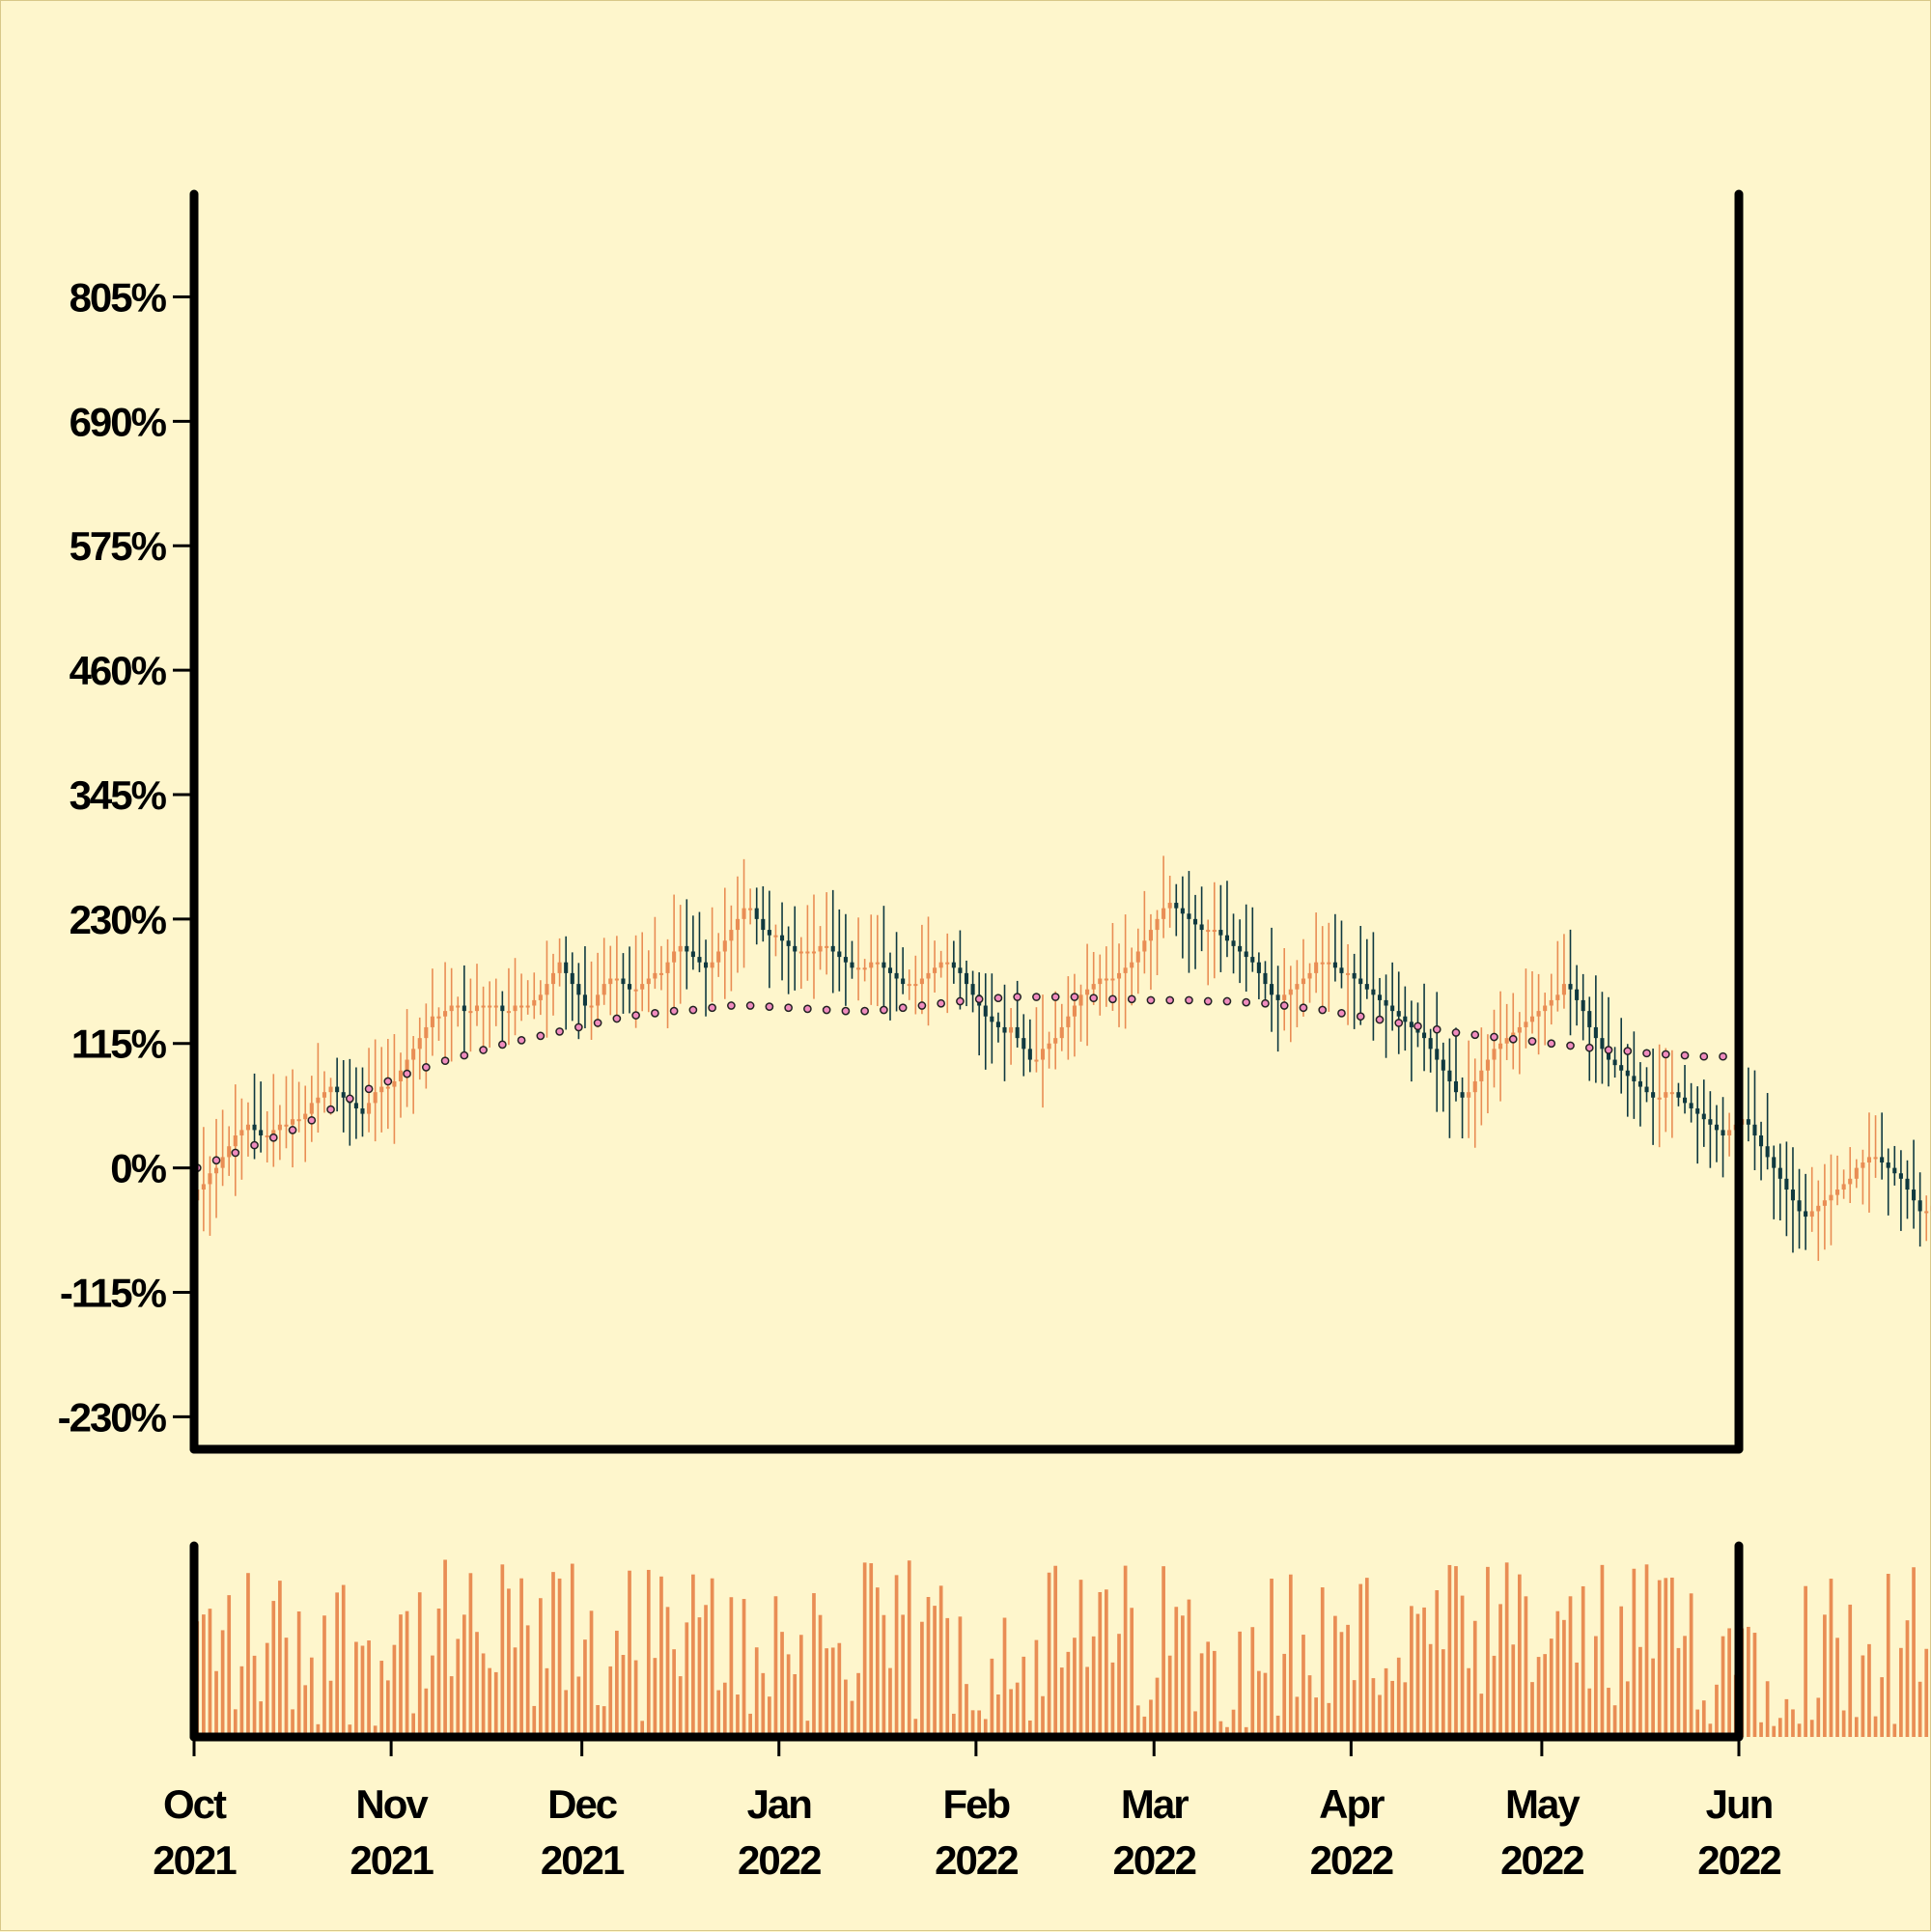  What do you see at coordinates (118, 671) in the screenshot?
I see `y-tick-label: 460%` at bounding box center [118, 671].